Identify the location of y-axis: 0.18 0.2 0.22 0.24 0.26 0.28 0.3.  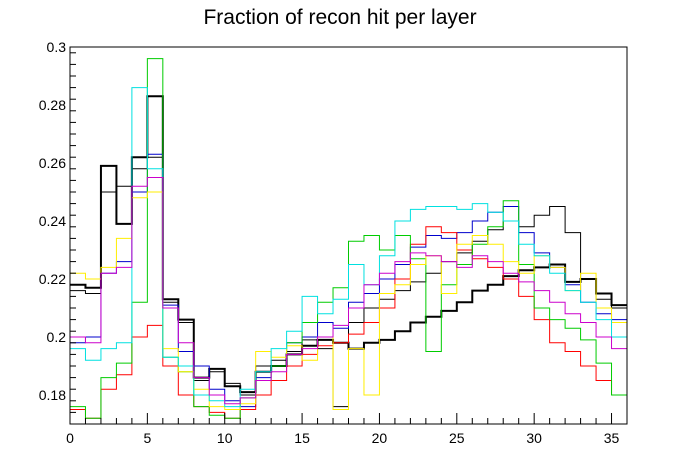
(57, 232).